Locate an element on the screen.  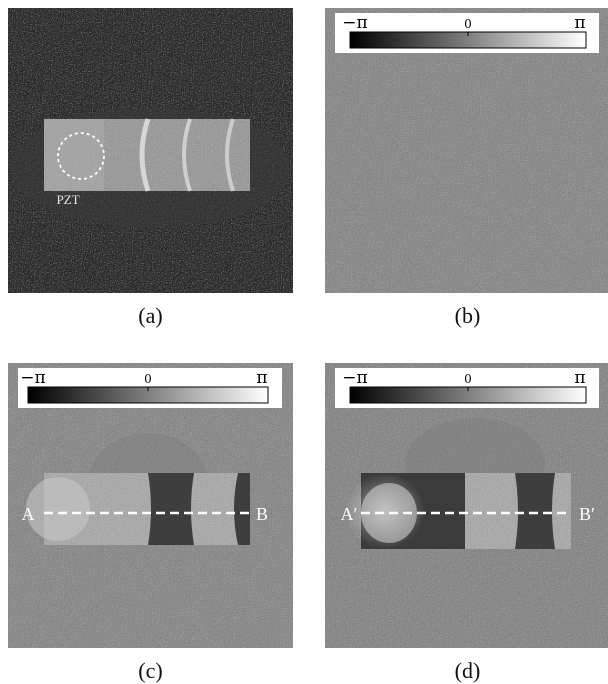
line-end-label: B is located at coordinates (262, 514).